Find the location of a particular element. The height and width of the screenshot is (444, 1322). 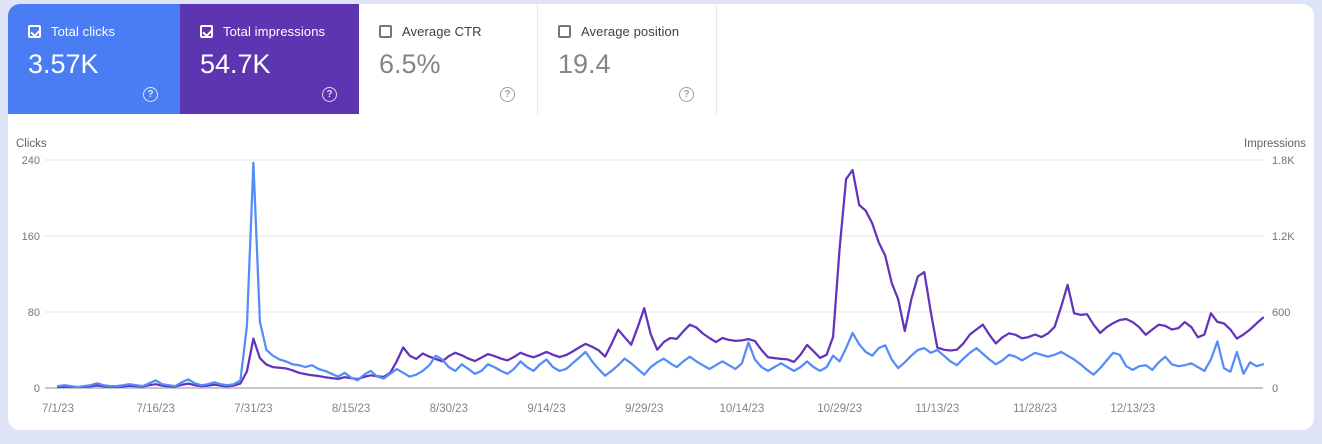

card-head: Average position is located at coordinates (631, 31).